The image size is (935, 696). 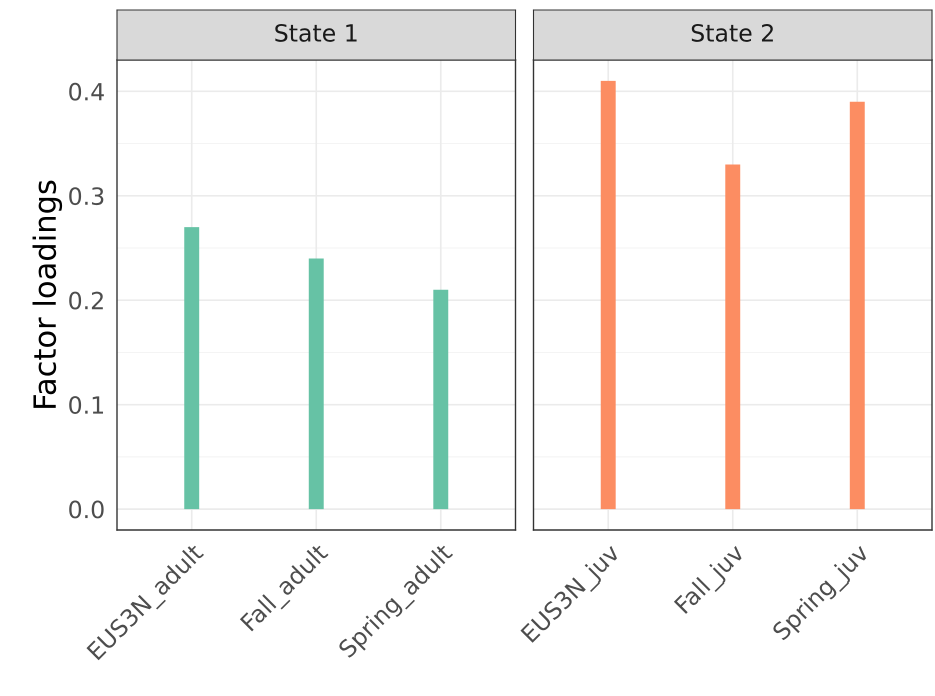 What do you see at coordinates (86, 91) in the screenshot?
I see `y-tick-label: 0.4` at bounding box center [86, 91].